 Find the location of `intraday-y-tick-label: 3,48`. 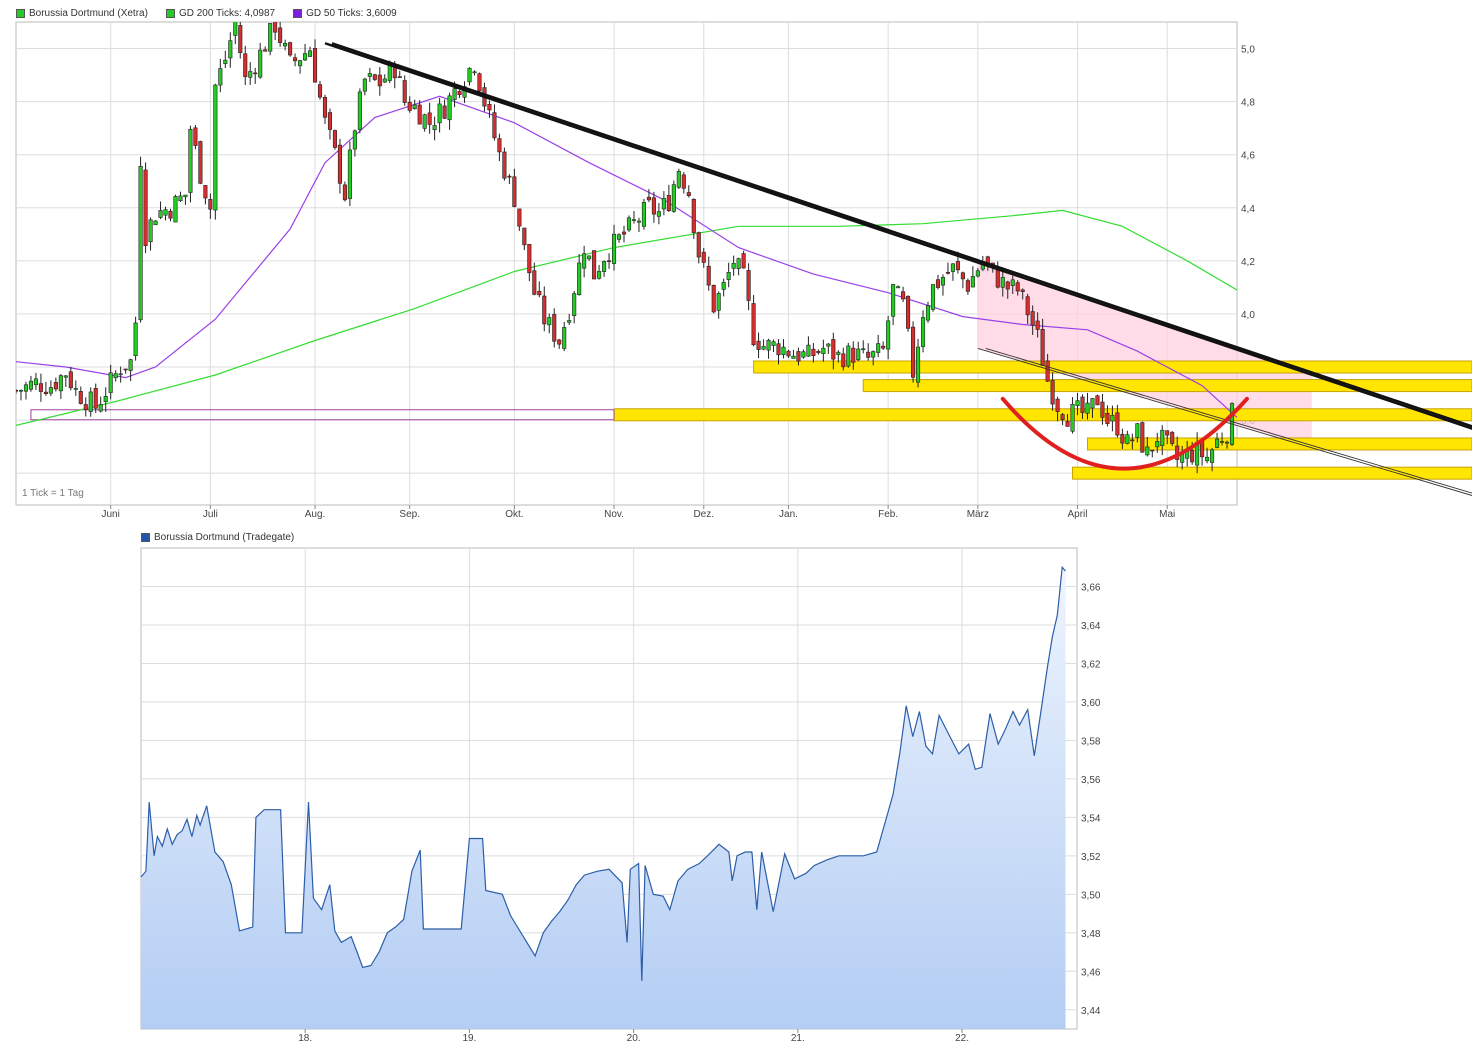

intraday-y-tick-label: 3,48 is located at coordinates (1091, 934).